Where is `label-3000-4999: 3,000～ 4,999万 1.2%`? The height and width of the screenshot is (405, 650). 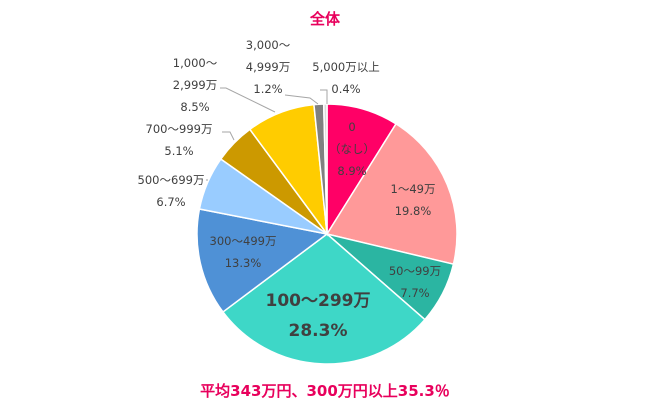
label-3000-4999: 3,000～ 4,999万 1.2% is located at coordinates (268, 67).